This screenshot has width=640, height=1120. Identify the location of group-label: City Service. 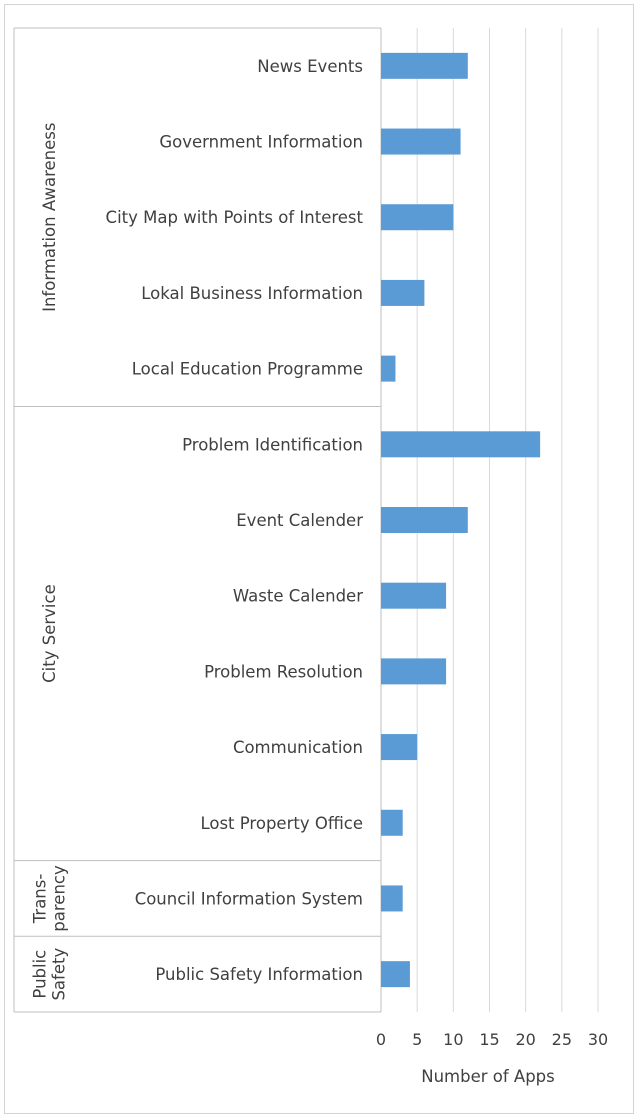
(49, 633).